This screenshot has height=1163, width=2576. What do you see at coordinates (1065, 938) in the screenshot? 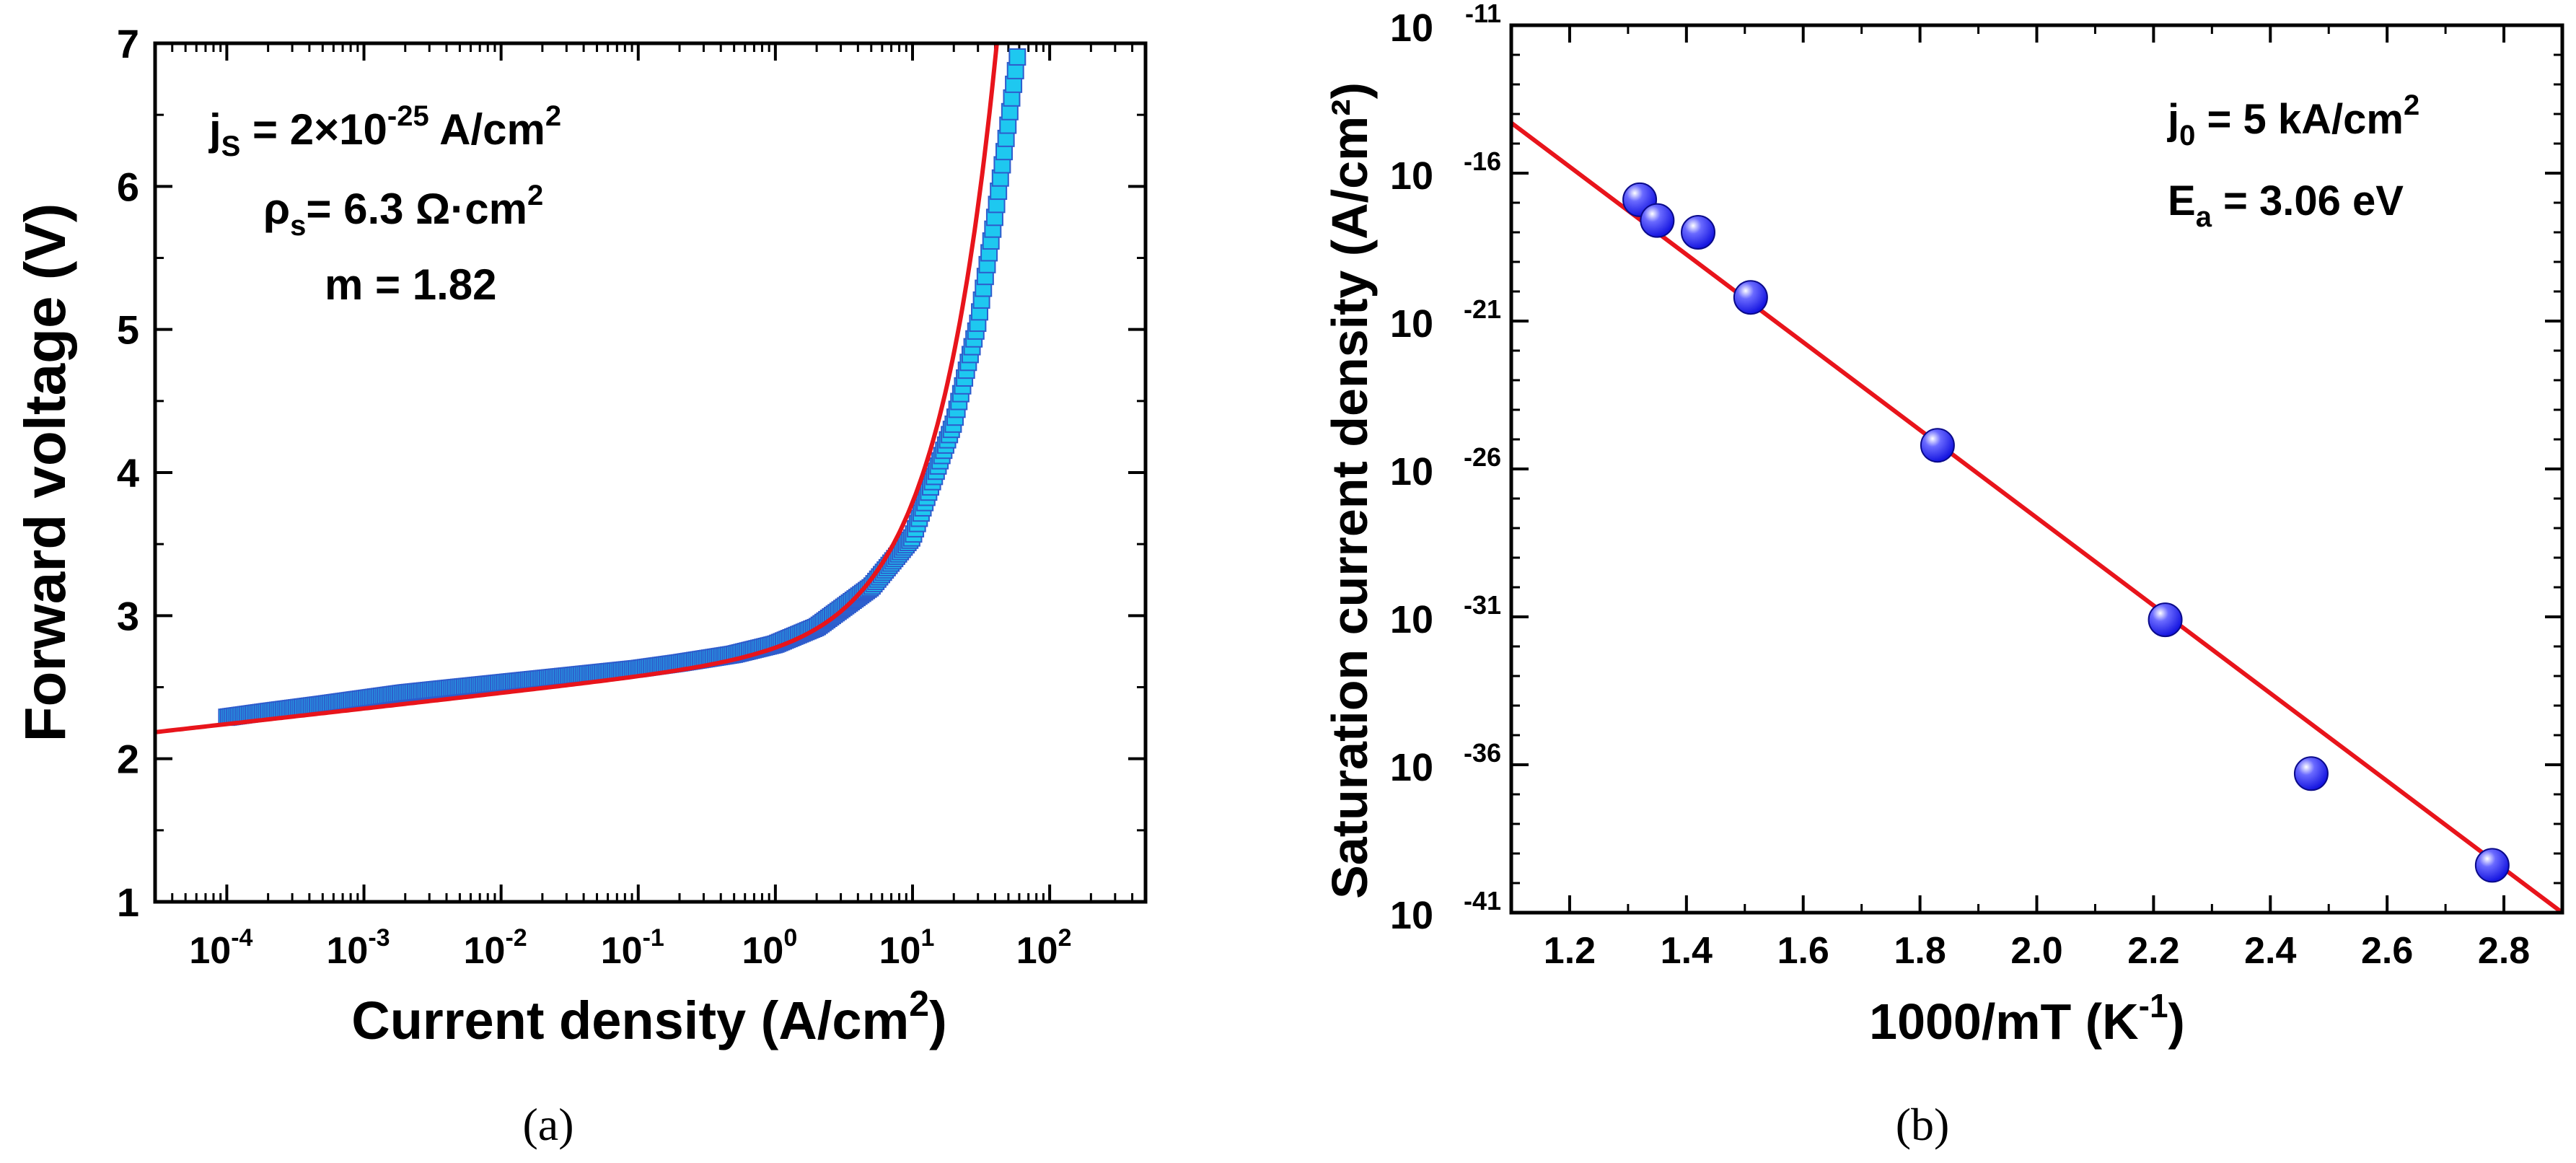
I see `x-tick-exp: 2` at bounding box center [1065, 938].